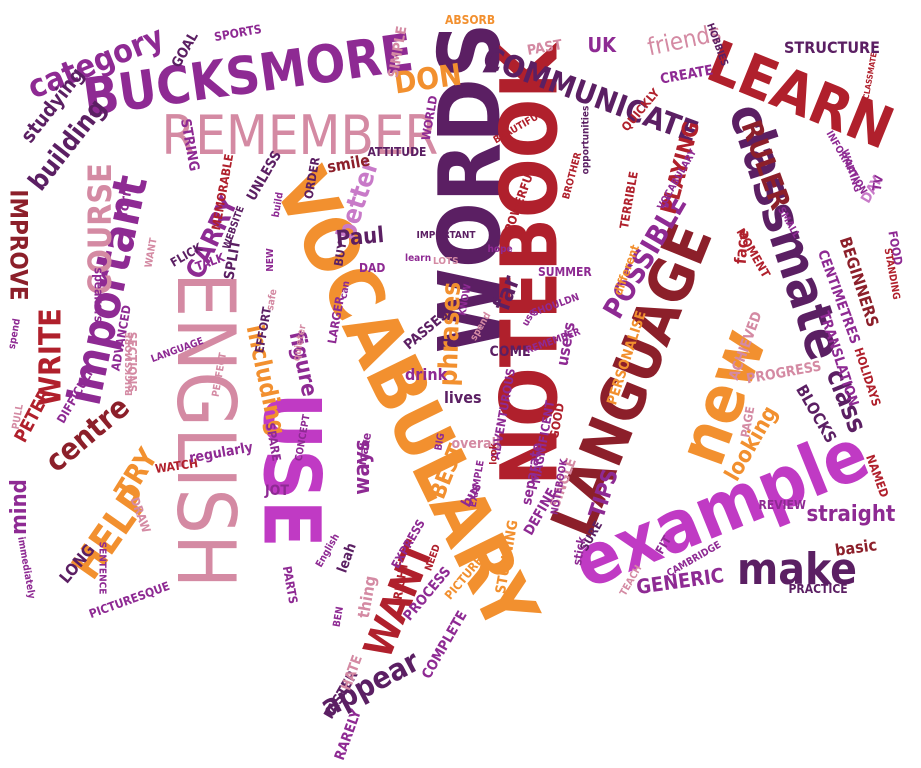 The image size is (921, 768). I want to click on cloud-word: BUCKSMORE, so click(129, 364).